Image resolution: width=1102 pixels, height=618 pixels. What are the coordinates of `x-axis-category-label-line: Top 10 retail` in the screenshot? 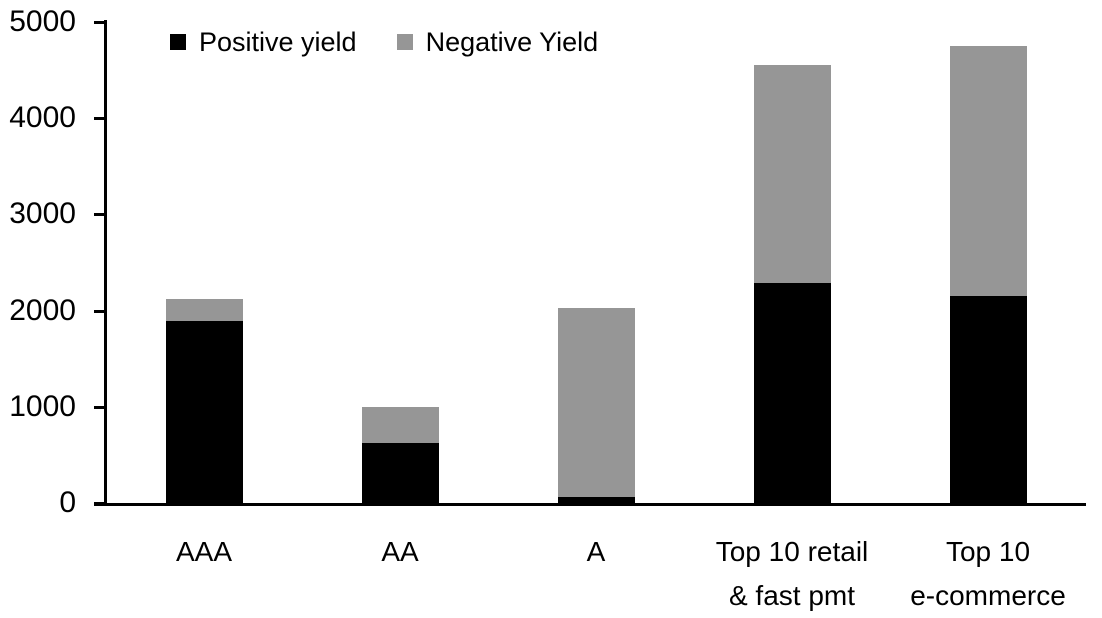 It's located at (792, 551).